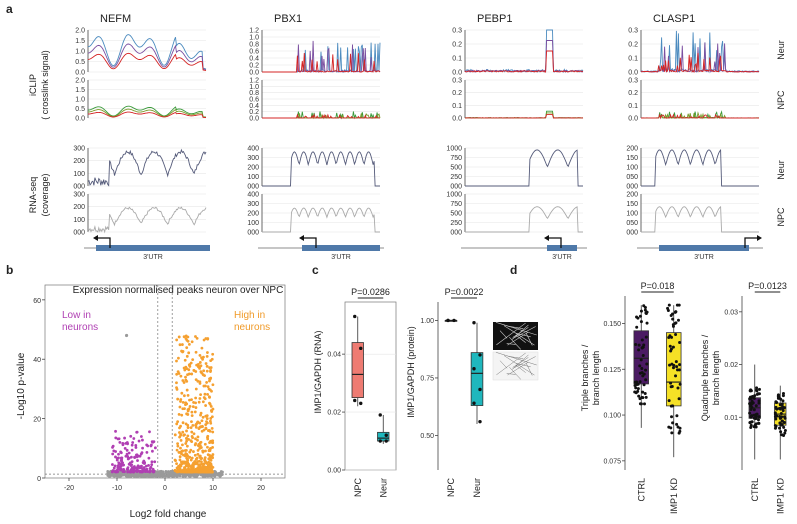 This screenshot has width=797, height=524. Describe the element at coordinates (456, 214) in the screenshot. I see `tick-label: 500` at that location.